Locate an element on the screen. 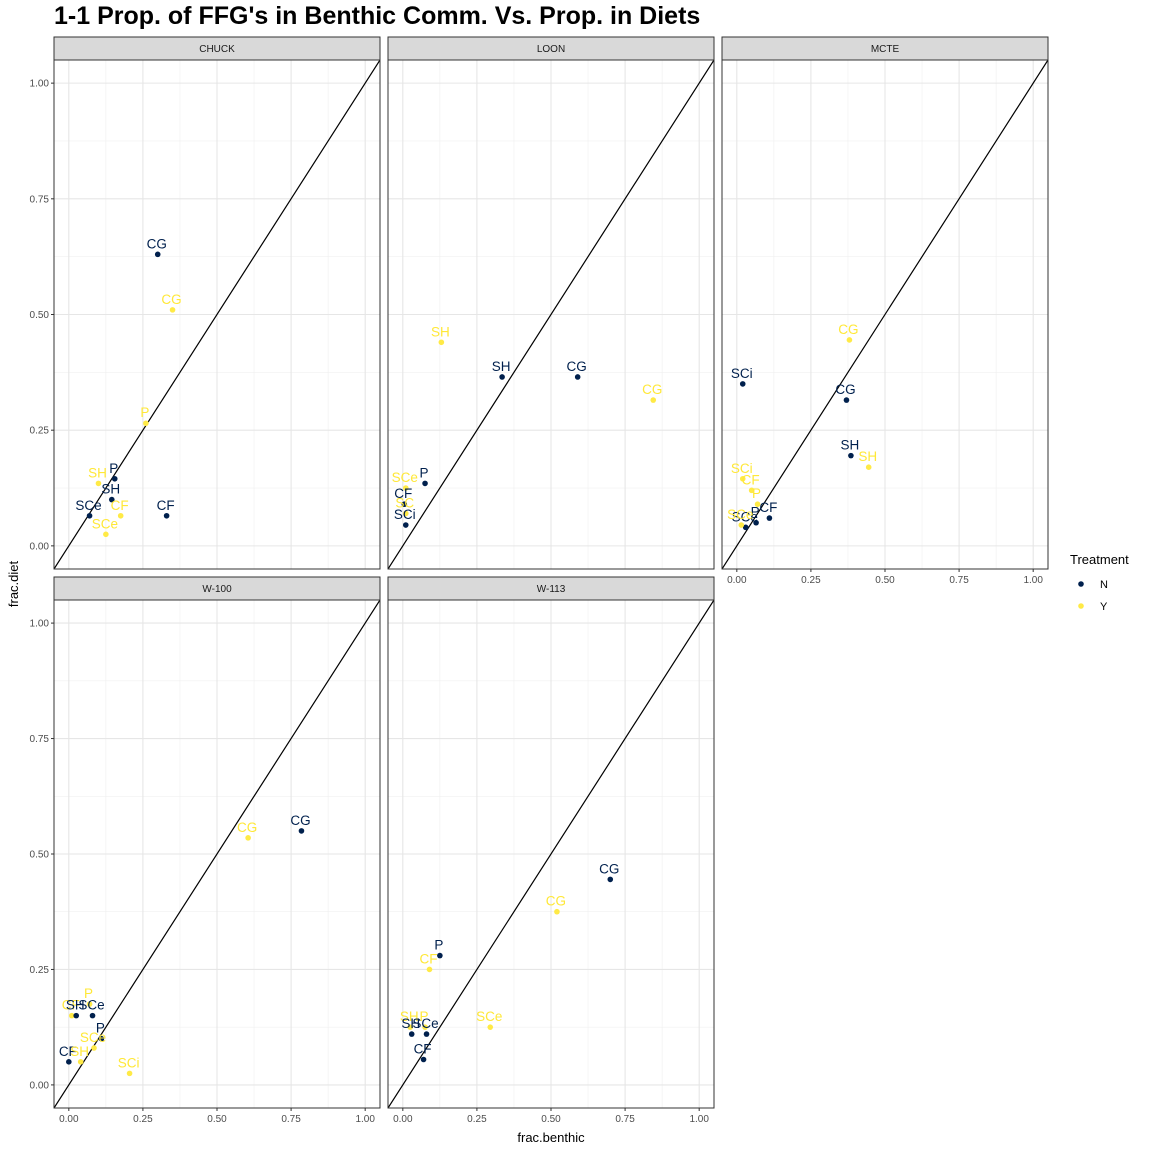 This screenshot has height=1152, width=1152. facet-strip-label: W-113 is located at coordinates (551, 589).